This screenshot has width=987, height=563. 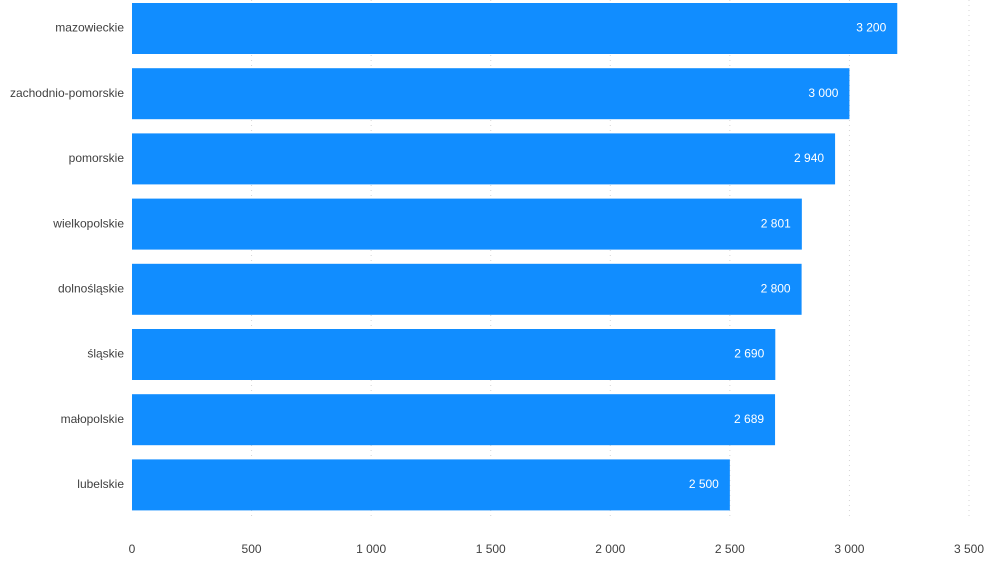 I want to click on x-axis-tick-labels: 0 500 1 000 1 500 2 000 2 500 3 000 3 500, so click(x=557, y=549).